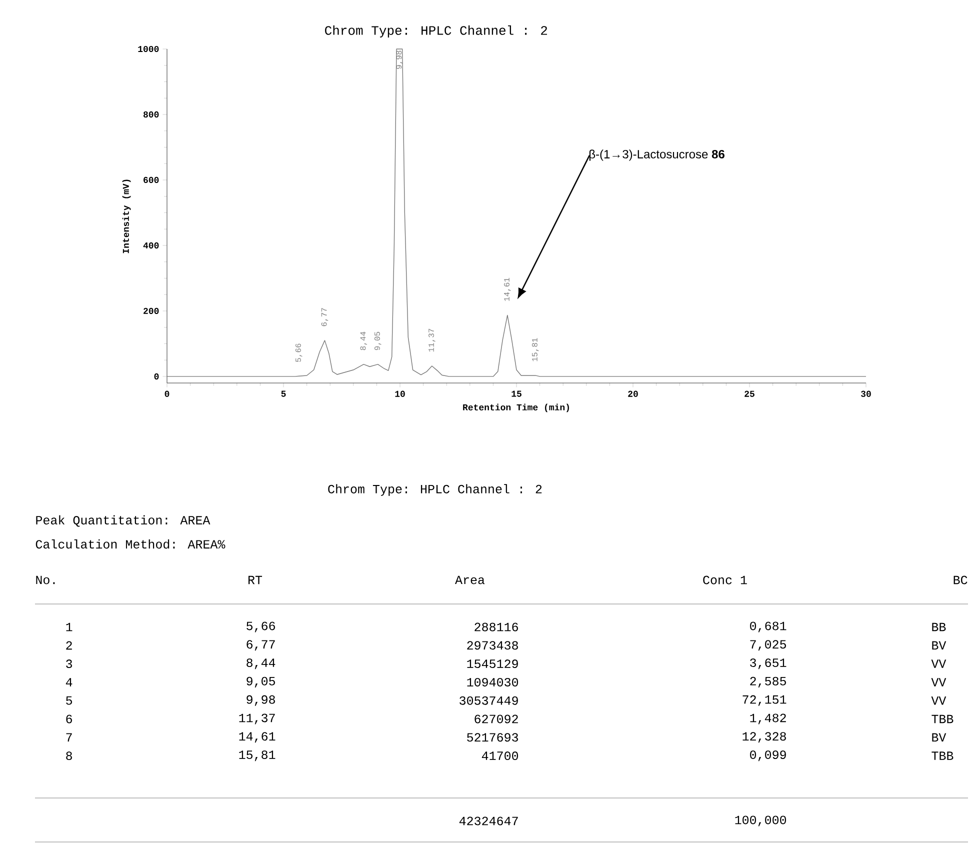 The image size is (972, 851). I want to click on text: 7, so click(69, 737).